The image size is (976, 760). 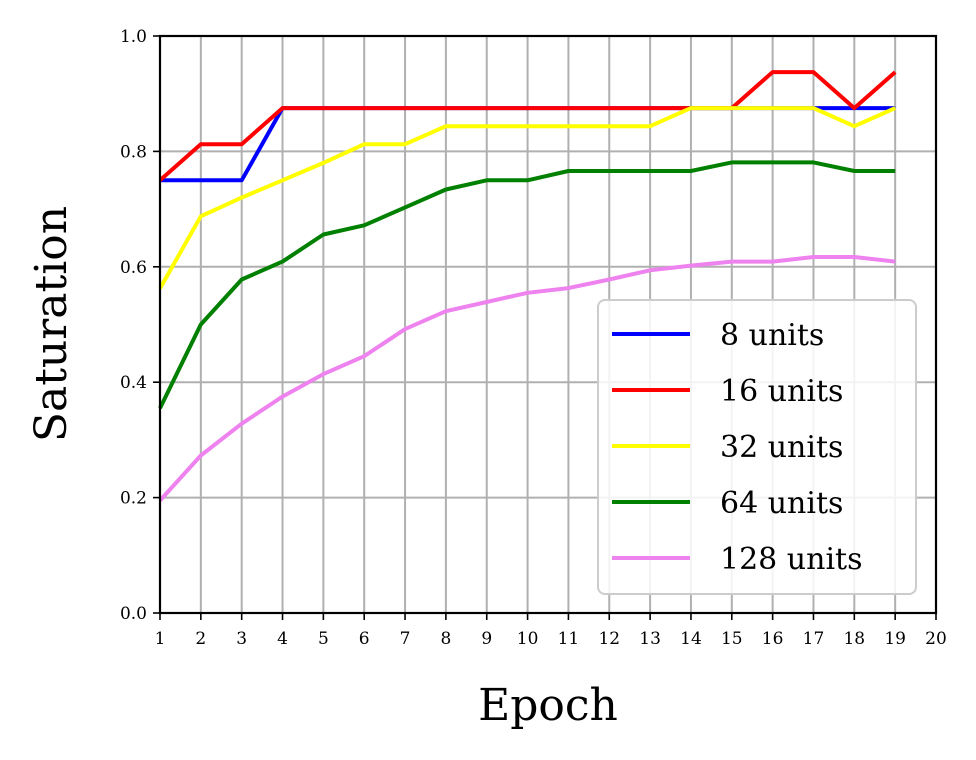 What do you see at coordinates (133, 383) in the screenshot?
I see `y-tick-label: 0.4` at bounding box center [133, 383].